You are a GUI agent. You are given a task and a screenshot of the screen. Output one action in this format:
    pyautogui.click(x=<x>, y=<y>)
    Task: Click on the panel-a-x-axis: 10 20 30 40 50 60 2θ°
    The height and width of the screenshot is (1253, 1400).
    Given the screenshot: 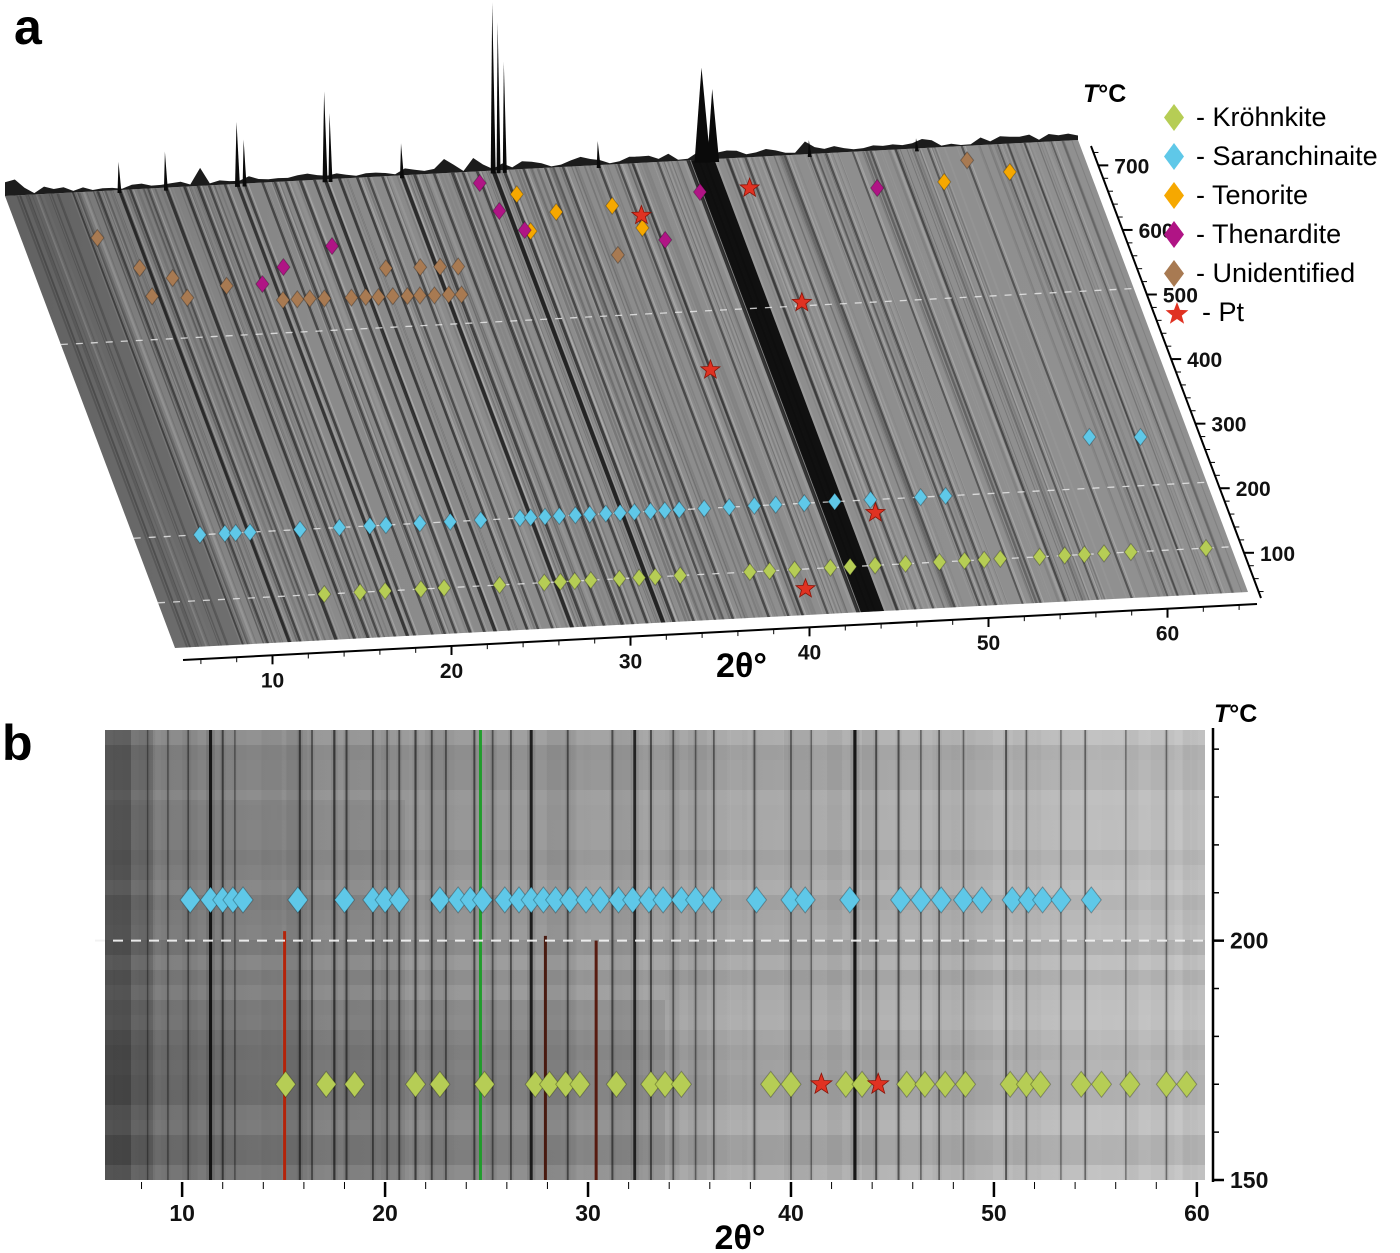 What is the action you would take?
    pyautogui.click(x=720, y=647)
    